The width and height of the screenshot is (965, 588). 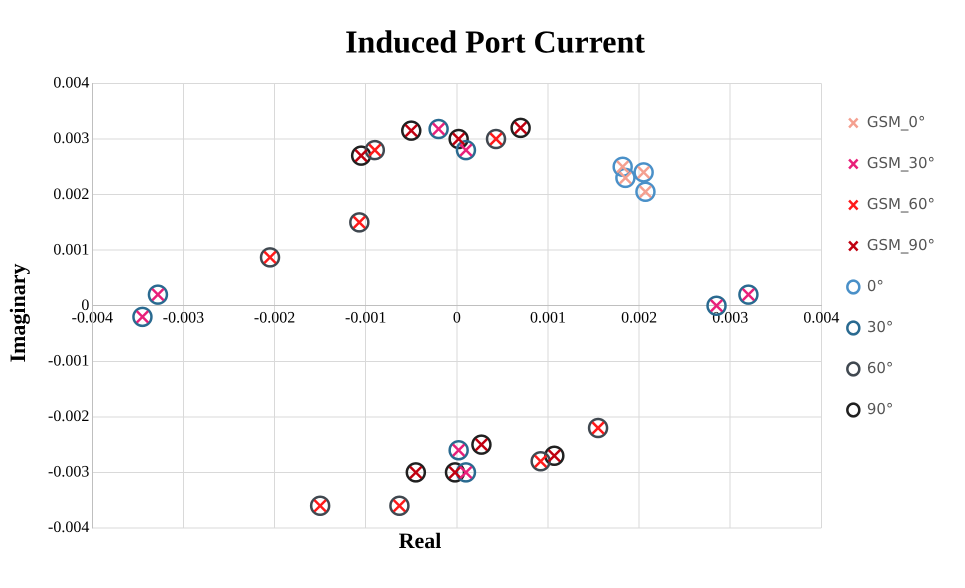 What do you see at coordinates (69, 527) in the screenshot?
I see `y-tick-label: -0.004` at bounding box center [69, 527].